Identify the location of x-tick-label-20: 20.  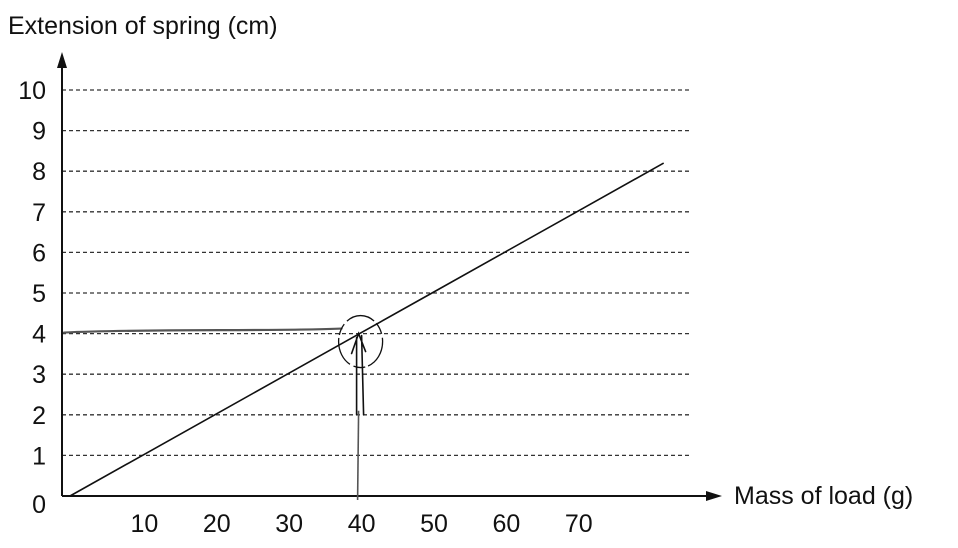
(217, 524).